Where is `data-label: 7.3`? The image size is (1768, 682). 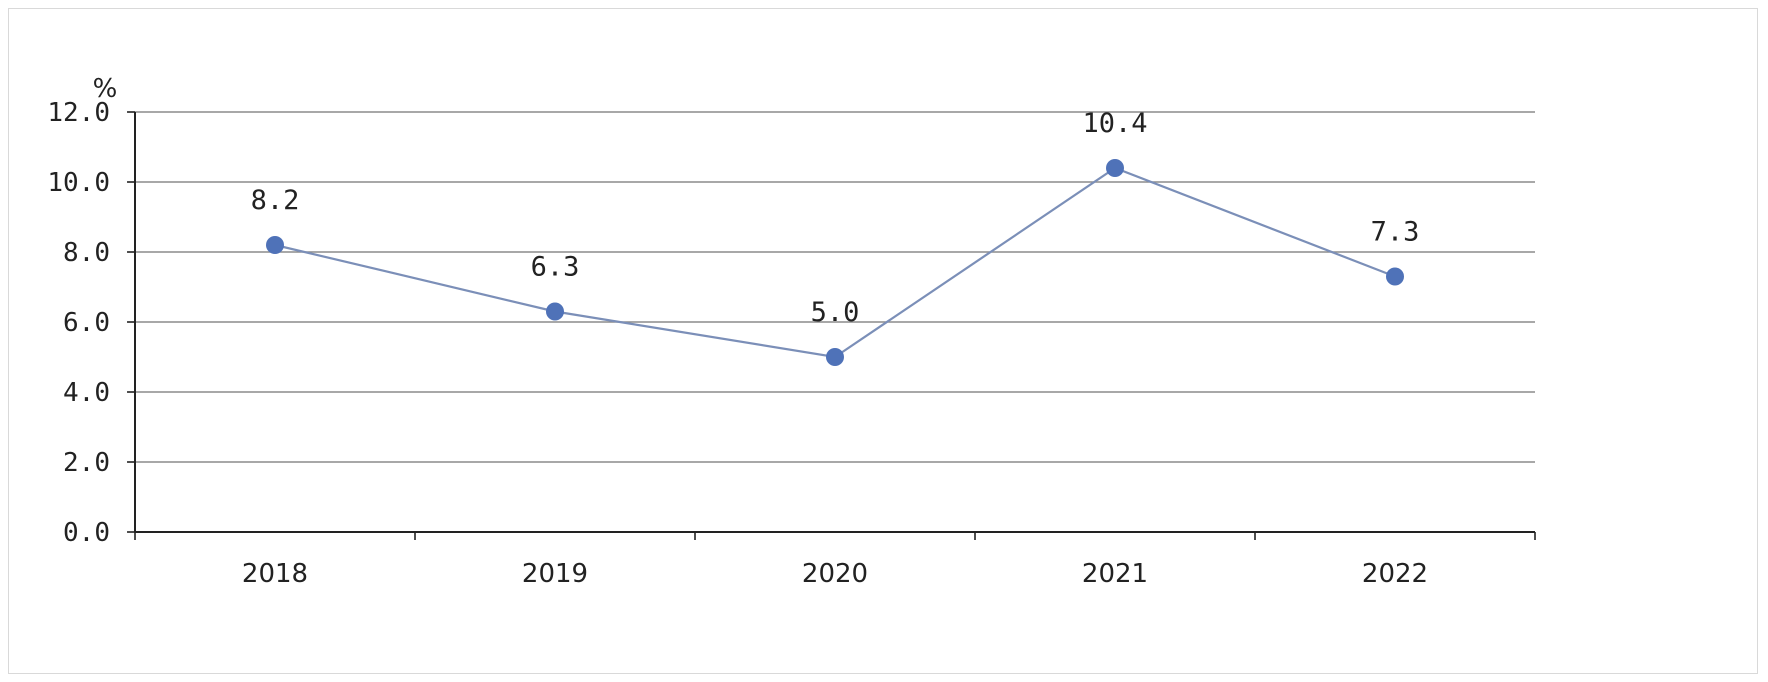 data-label: 7.3 is located at coordinates (1395, 232).